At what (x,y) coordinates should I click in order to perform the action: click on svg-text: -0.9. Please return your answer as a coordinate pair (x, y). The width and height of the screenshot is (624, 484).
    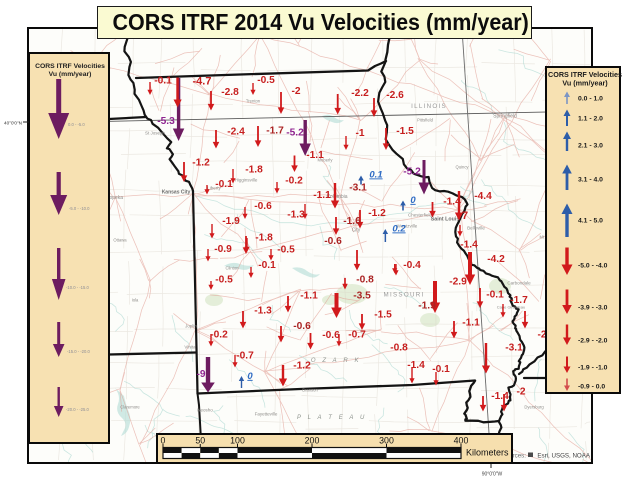
    Looking at the image, I should click on (223, 249).